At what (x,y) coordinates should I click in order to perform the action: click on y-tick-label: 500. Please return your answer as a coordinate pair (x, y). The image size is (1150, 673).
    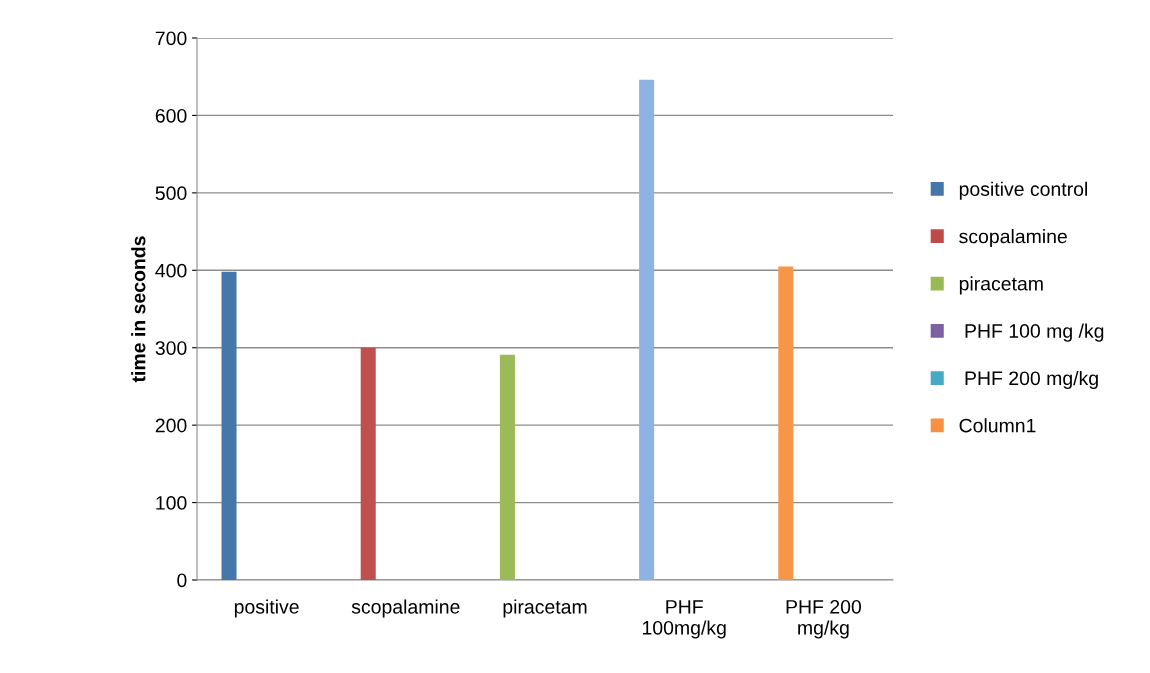
    Looking at the image, I should click on (171, 193).